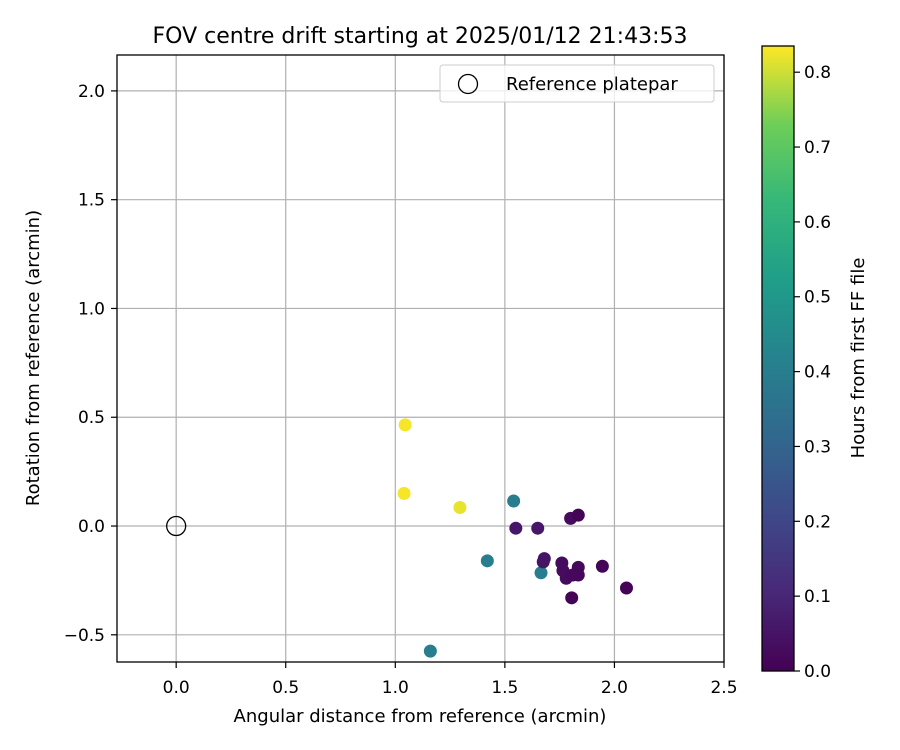 The height and width of the screenshot is (750, 900). I want to click on legend-box, so click(577, 83).